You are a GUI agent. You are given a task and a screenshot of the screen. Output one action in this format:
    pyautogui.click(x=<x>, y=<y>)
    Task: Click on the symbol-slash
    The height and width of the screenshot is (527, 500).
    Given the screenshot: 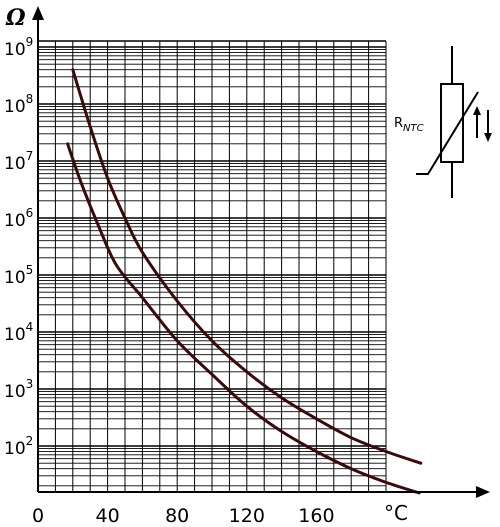 What is the action you would take?
    pyautogui.click(x=447, y=133)
    